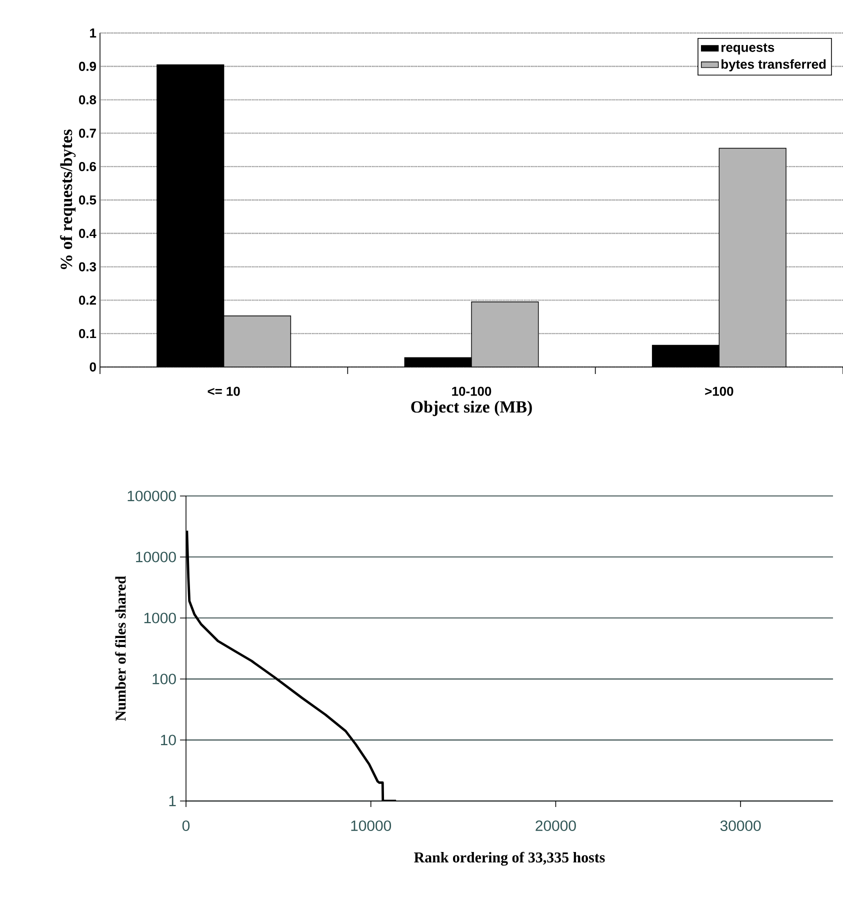 The width and height of the screenshot is (843, 907). Describe the element at coordinates (93, 367) in the screenshot. I see `y-tick-label: 0` at that location.